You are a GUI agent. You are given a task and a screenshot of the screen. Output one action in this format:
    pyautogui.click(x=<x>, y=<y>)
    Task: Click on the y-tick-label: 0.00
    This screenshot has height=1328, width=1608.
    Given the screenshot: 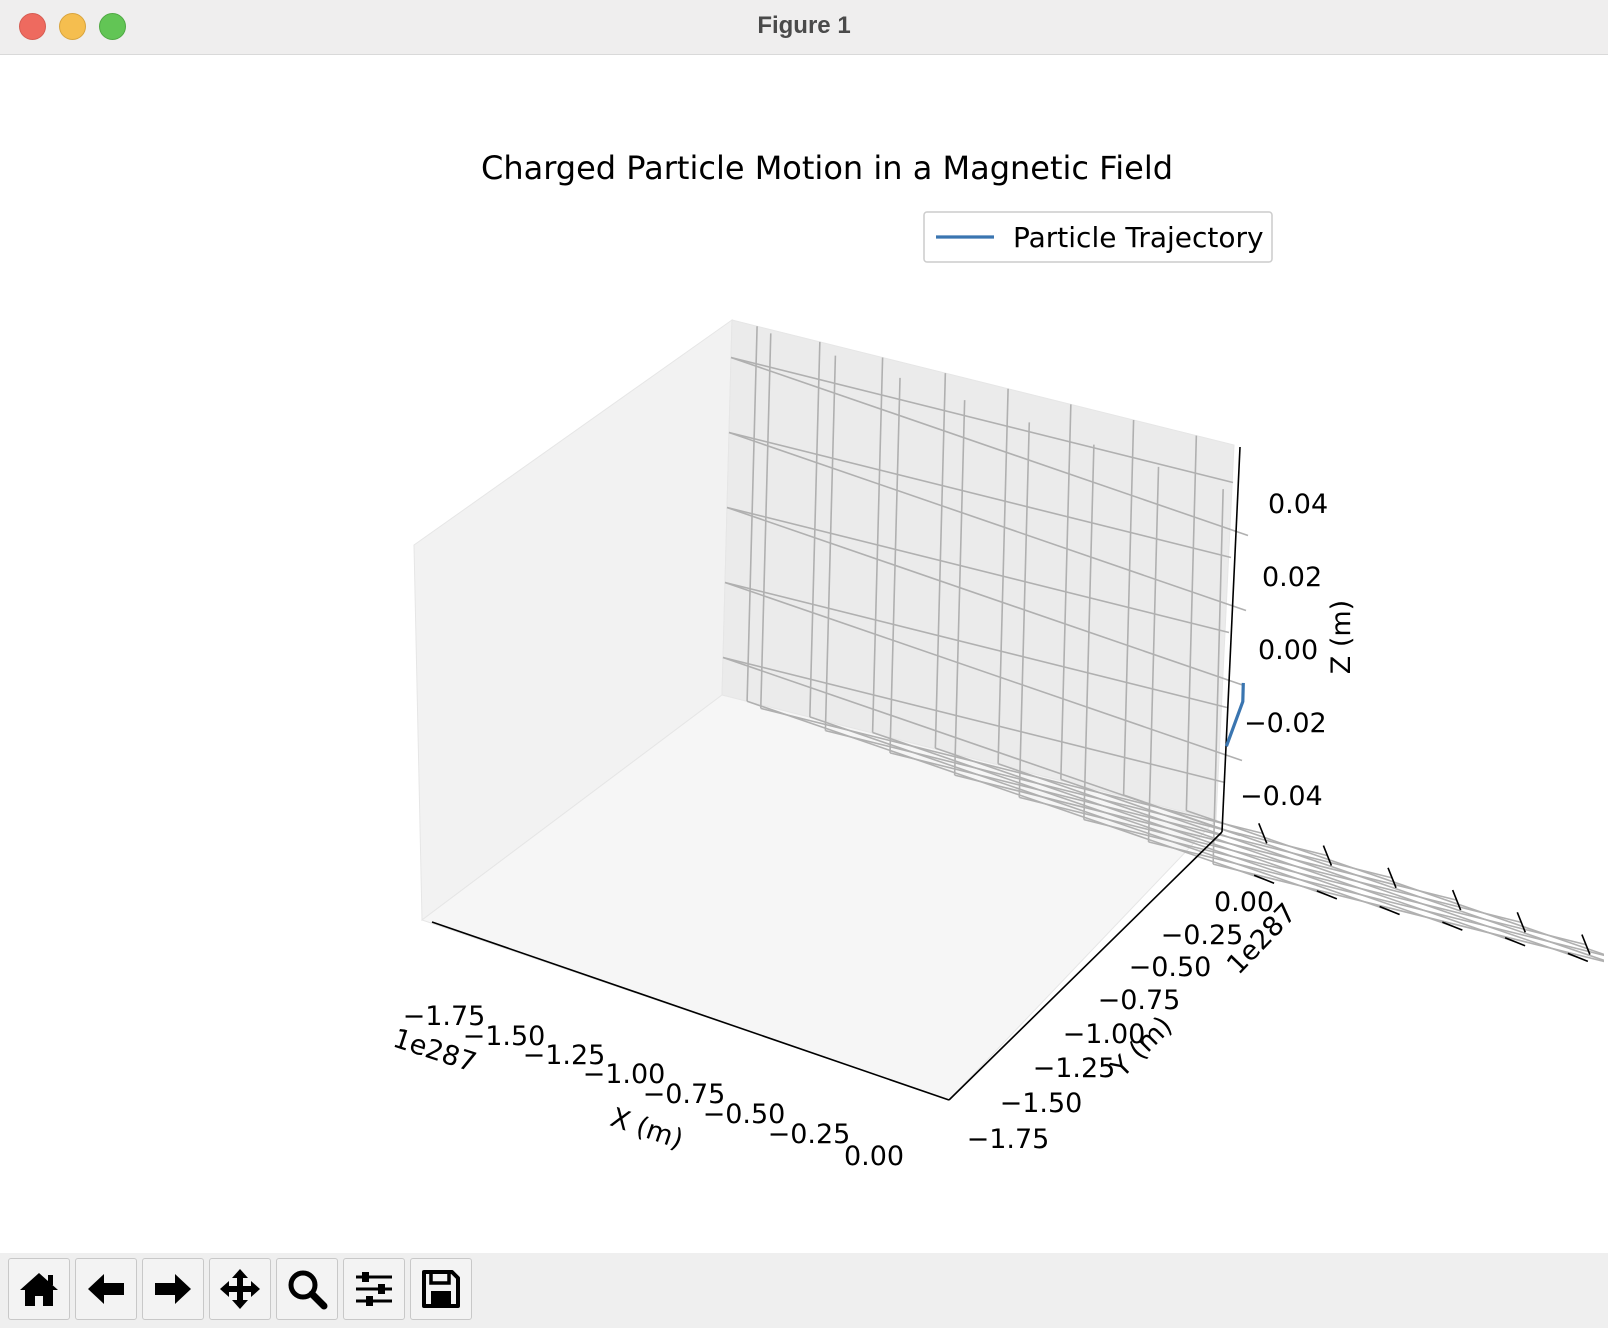 What is the action you would take?
    pyautogui.click(x=1244, y=902)
    